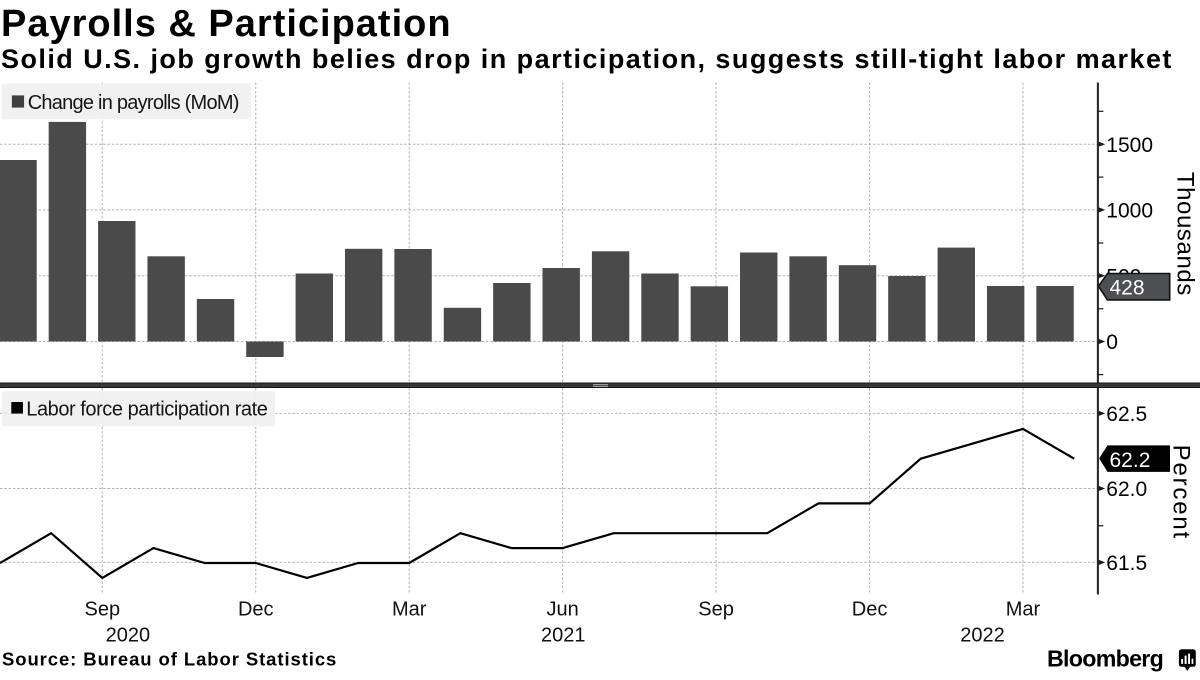  I want to click on svg-text: 62.0, so click(1126, 489).